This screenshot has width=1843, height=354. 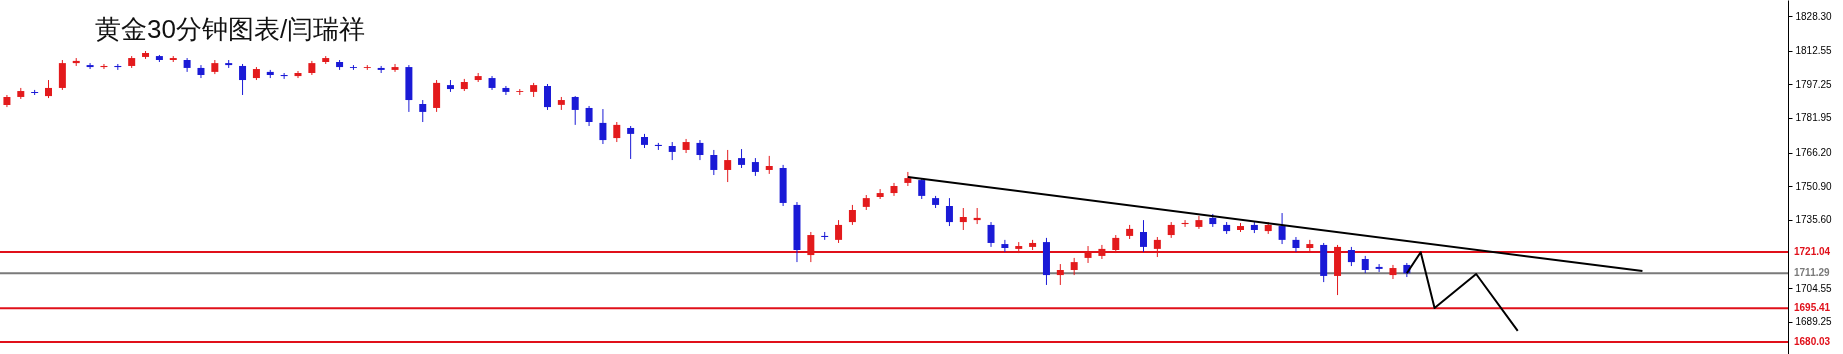 What do you see at coordinates (230, 29) in the screenshot?
I see `text: 黄金30分钟图表/闫瑞祥` at bounding box center [230, 29].